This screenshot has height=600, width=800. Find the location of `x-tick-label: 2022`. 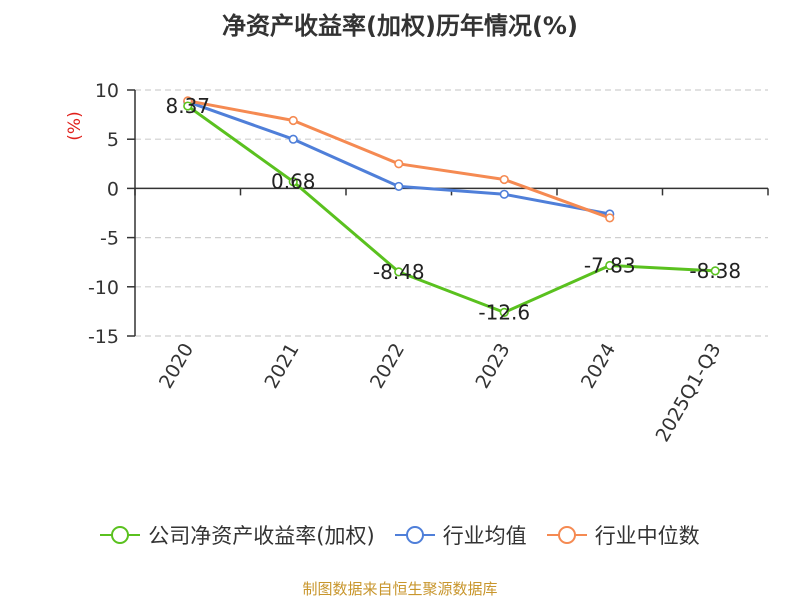

x-tick-label: 2022 is located at coordinates (387, 366).